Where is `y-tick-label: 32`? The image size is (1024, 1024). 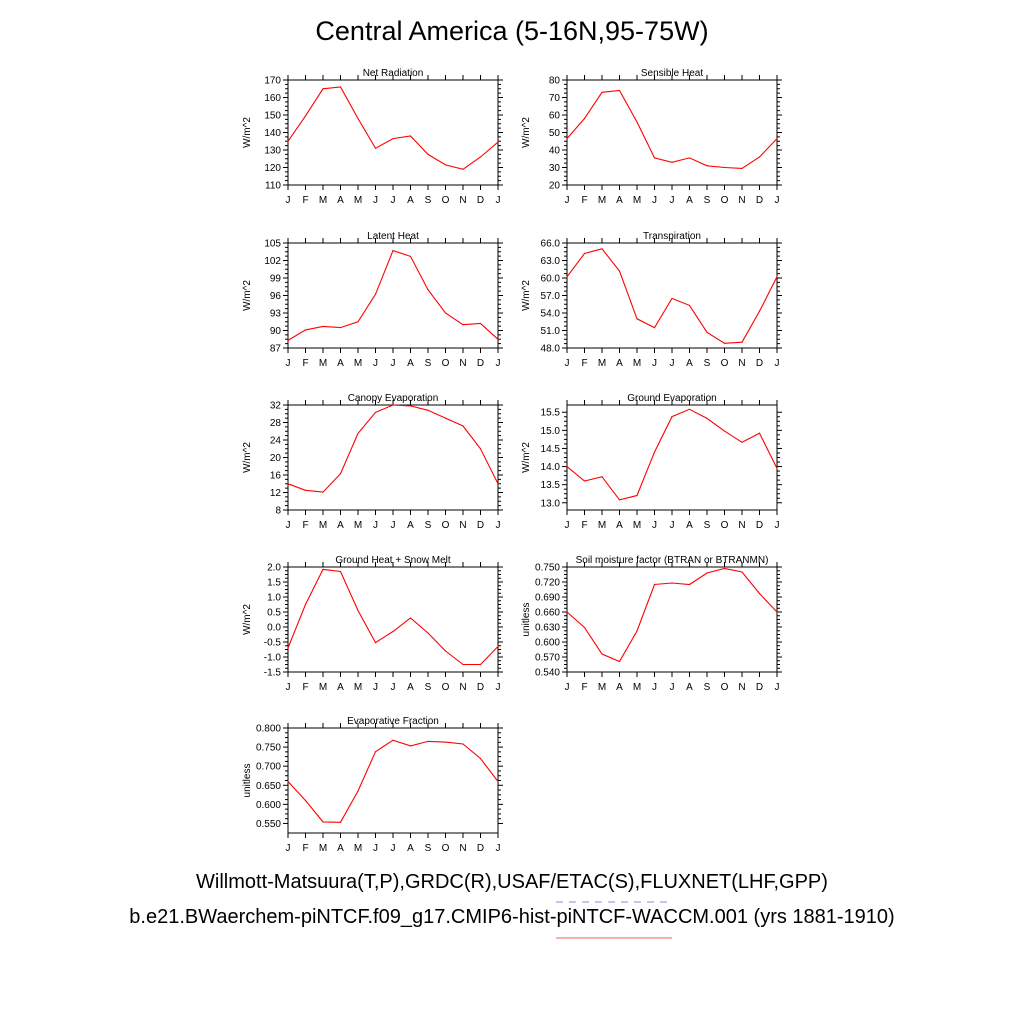
y-tick-label: 32 is located at coordinates (276, 406).